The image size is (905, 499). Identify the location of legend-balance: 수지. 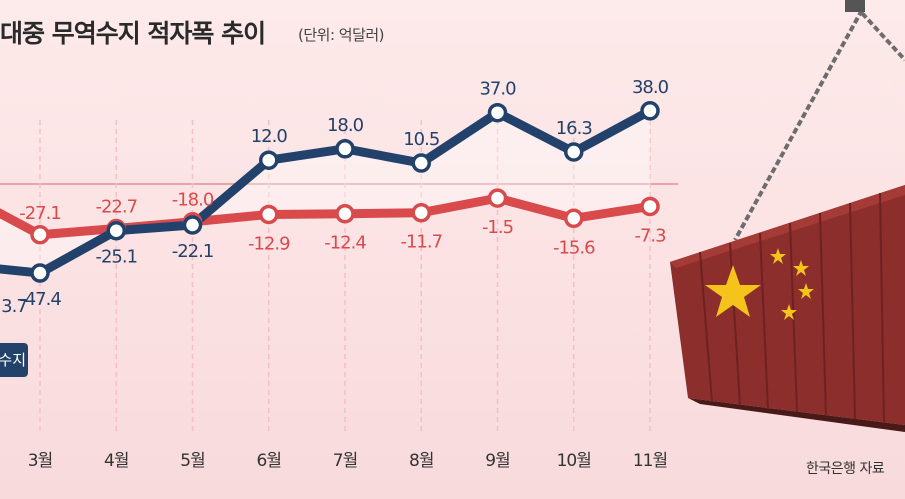
(14, 360).